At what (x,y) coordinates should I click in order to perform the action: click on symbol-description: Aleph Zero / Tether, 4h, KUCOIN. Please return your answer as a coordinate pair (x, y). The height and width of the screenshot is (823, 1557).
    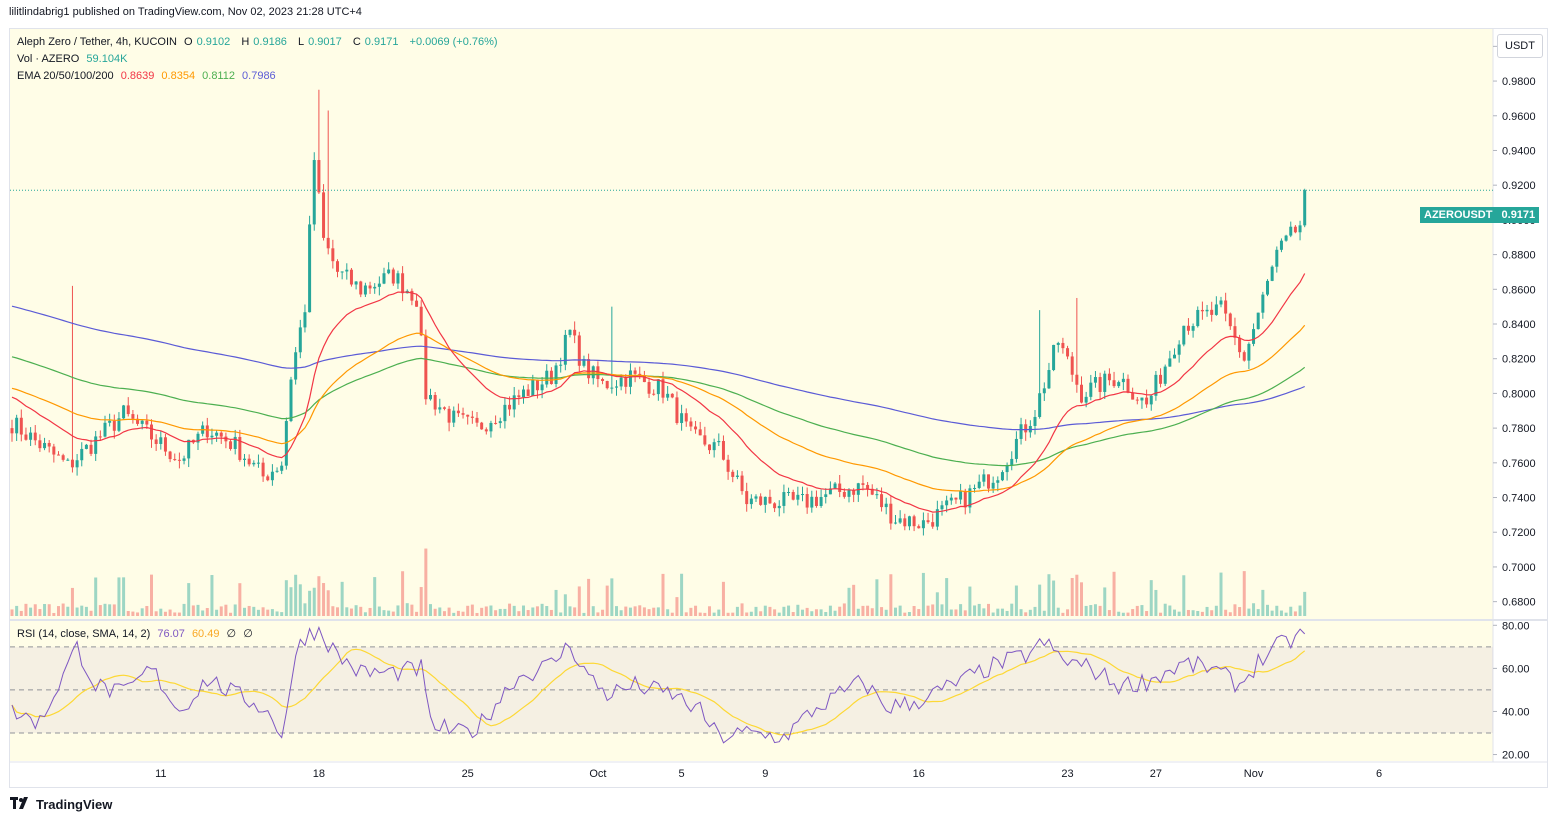
    Looking at the image, I should click on (97, 42).